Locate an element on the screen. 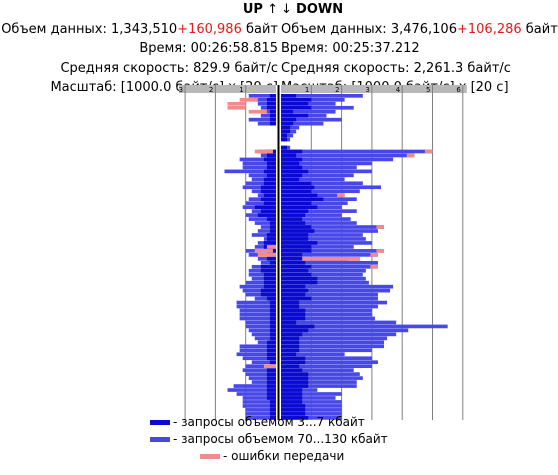 This screenshot has width=558, height=475. legend-label-large: - запросы объемом 70...130 кбайт is located at coordinates (280, 439).